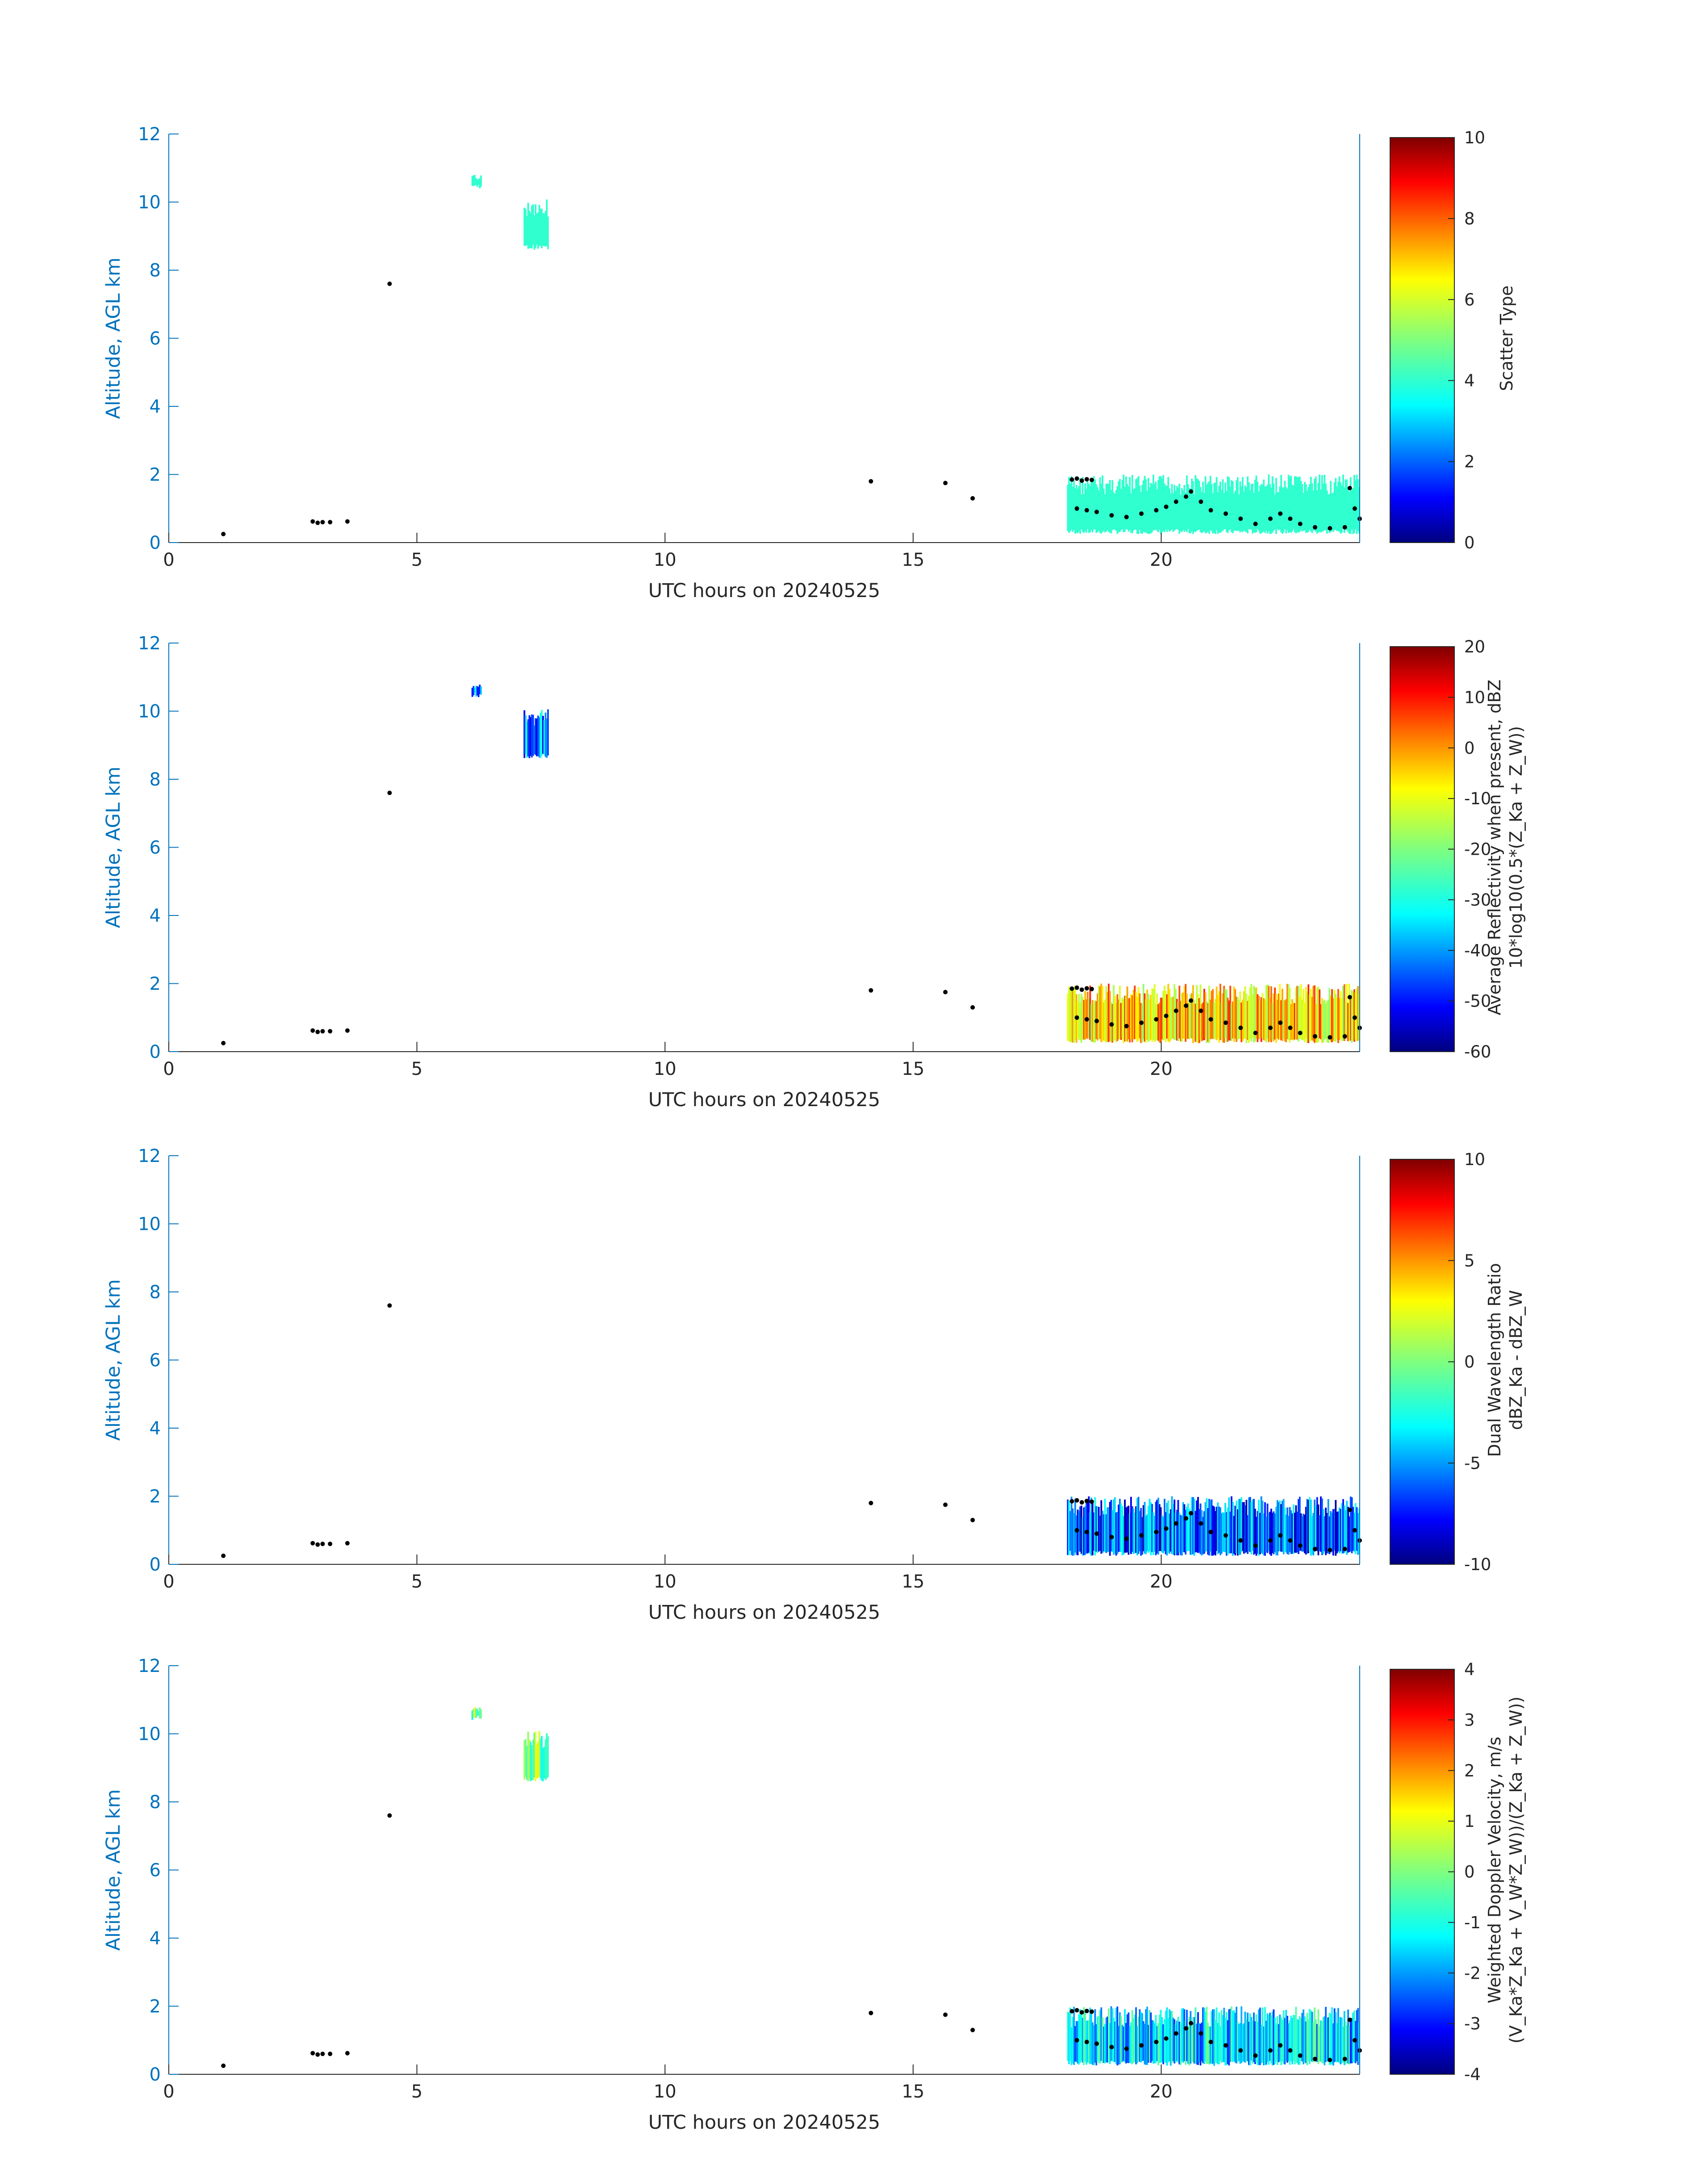 The image size is (1708, 2177). I want to click on echo-layer, so click(915, 864).